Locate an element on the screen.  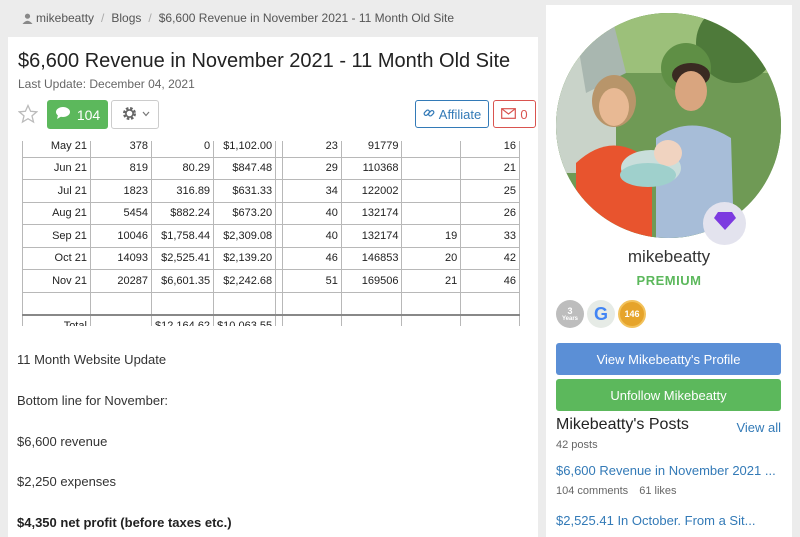
table-cell: 122002 is located at coordinates (371, 191).